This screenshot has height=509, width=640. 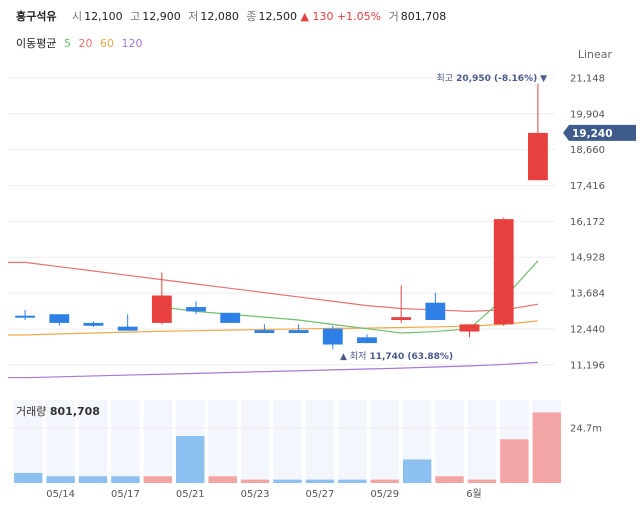 What do you see at coordinates (77, 16) in the screenshot?
I see `open-label: 시` at bounding box center [77, 16].